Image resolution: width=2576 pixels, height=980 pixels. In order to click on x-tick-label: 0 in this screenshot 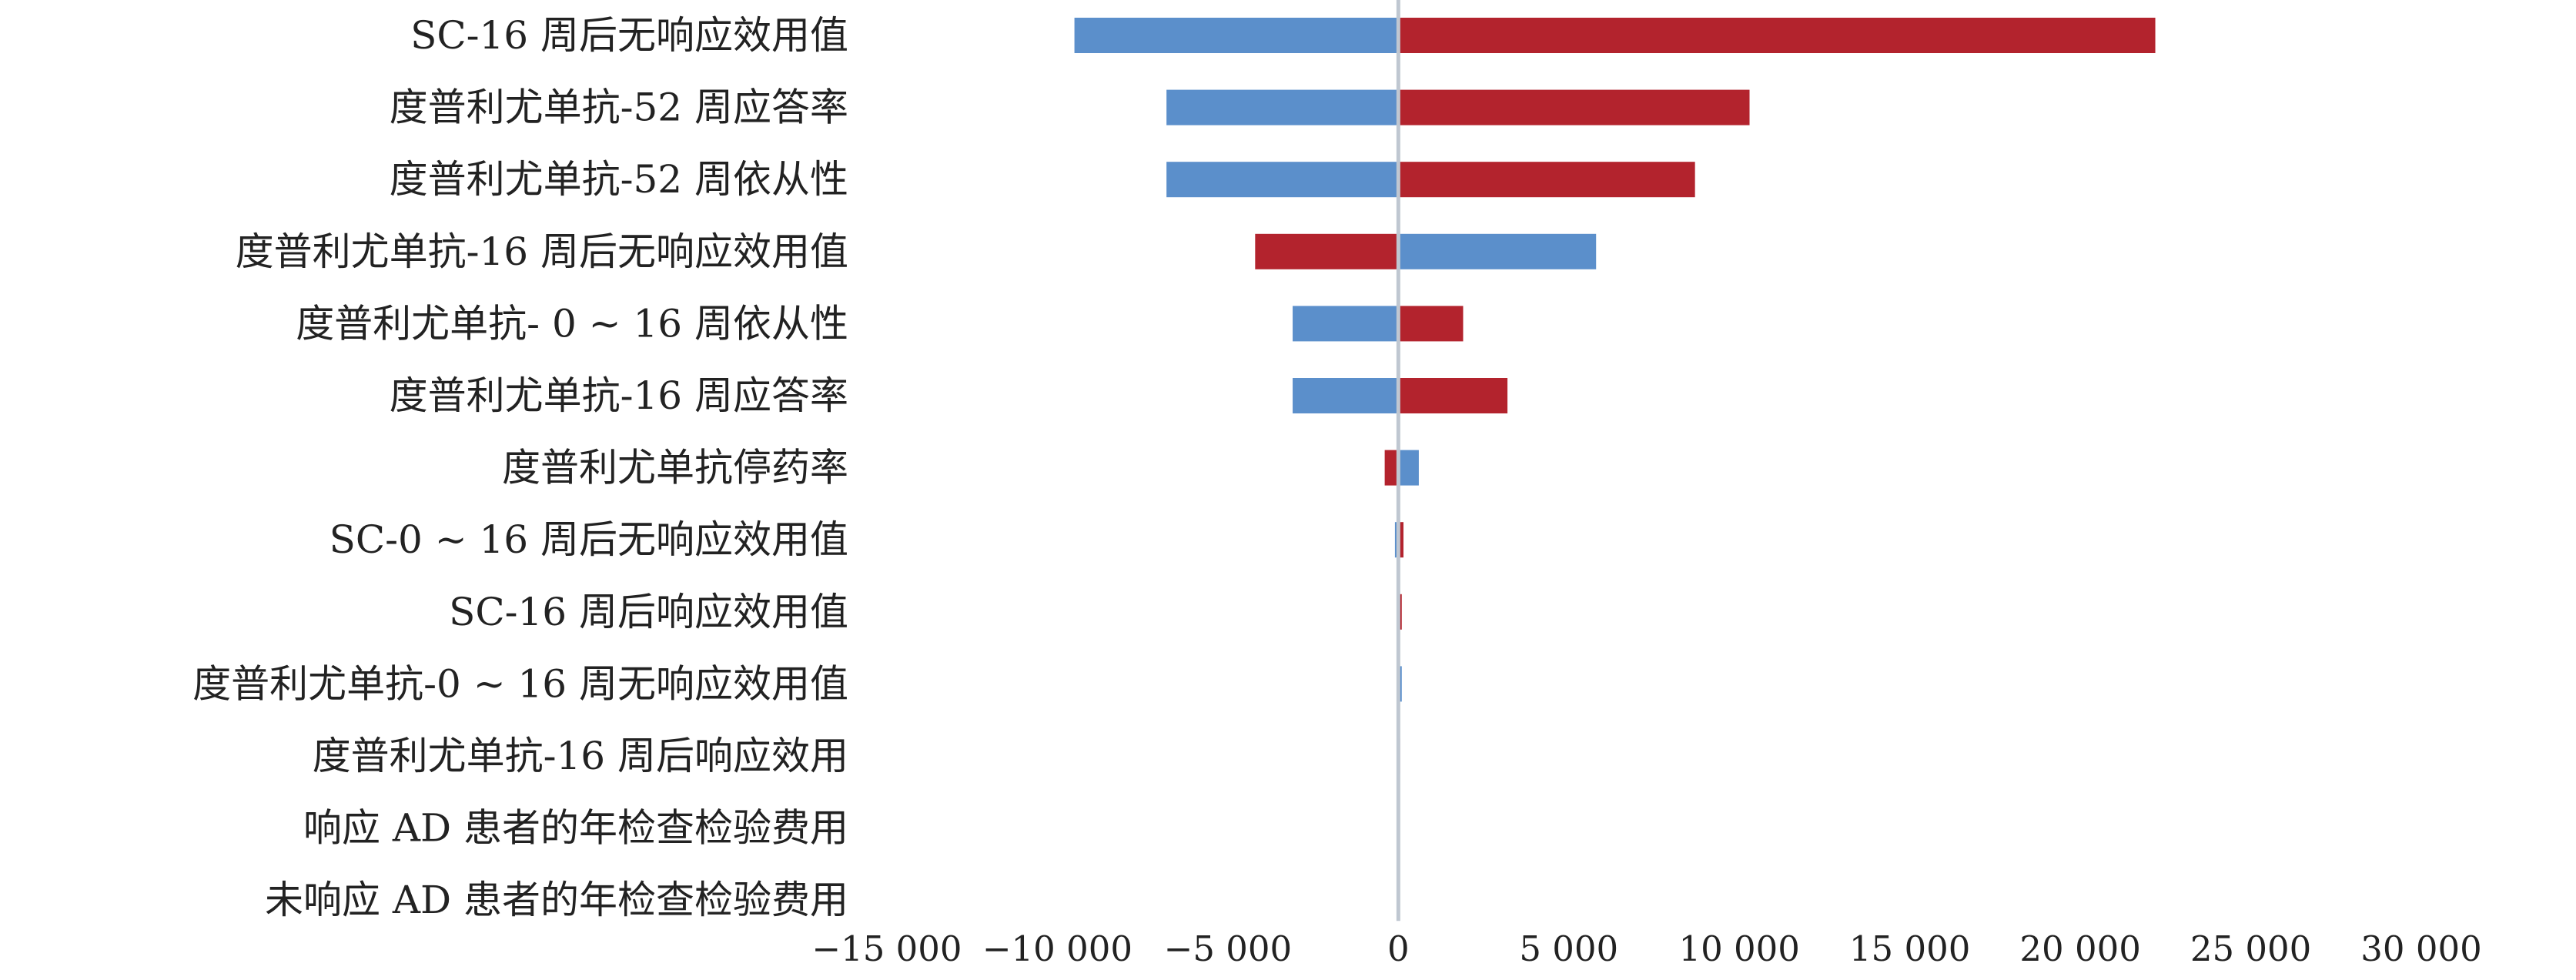, I will do `click(1399, 948)`.